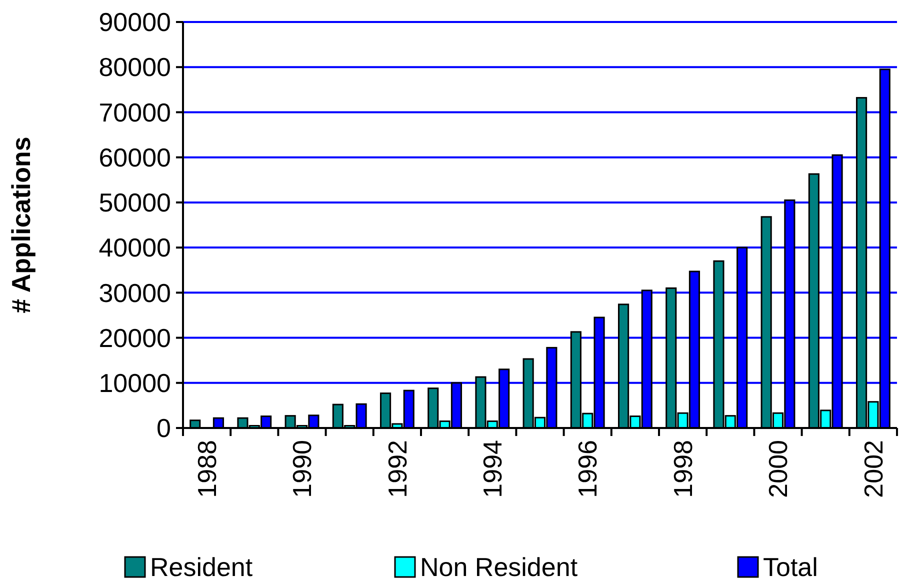 The height and width of the screenshot is (584, 899). What do you see at coordinates (207, 469) in the screenshot?
I see `x-tick-label: 1988` at bounding box center [207, 469].